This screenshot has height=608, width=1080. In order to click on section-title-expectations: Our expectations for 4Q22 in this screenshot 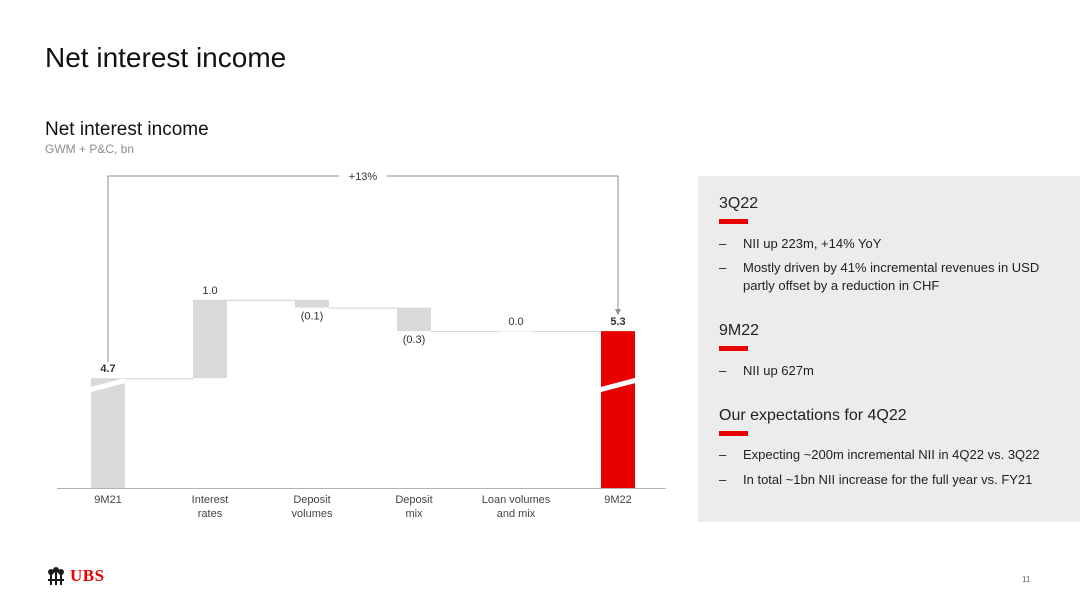, I will do `click(813, 415)`.